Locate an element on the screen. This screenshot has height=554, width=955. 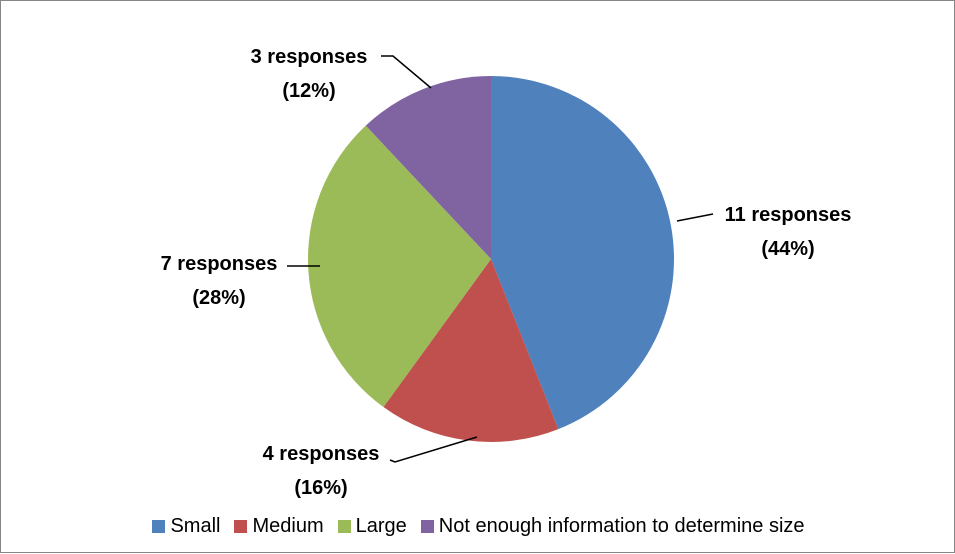
data-label-not-enough-info: 3 responses (12%) is located at coordinates (309, 74).